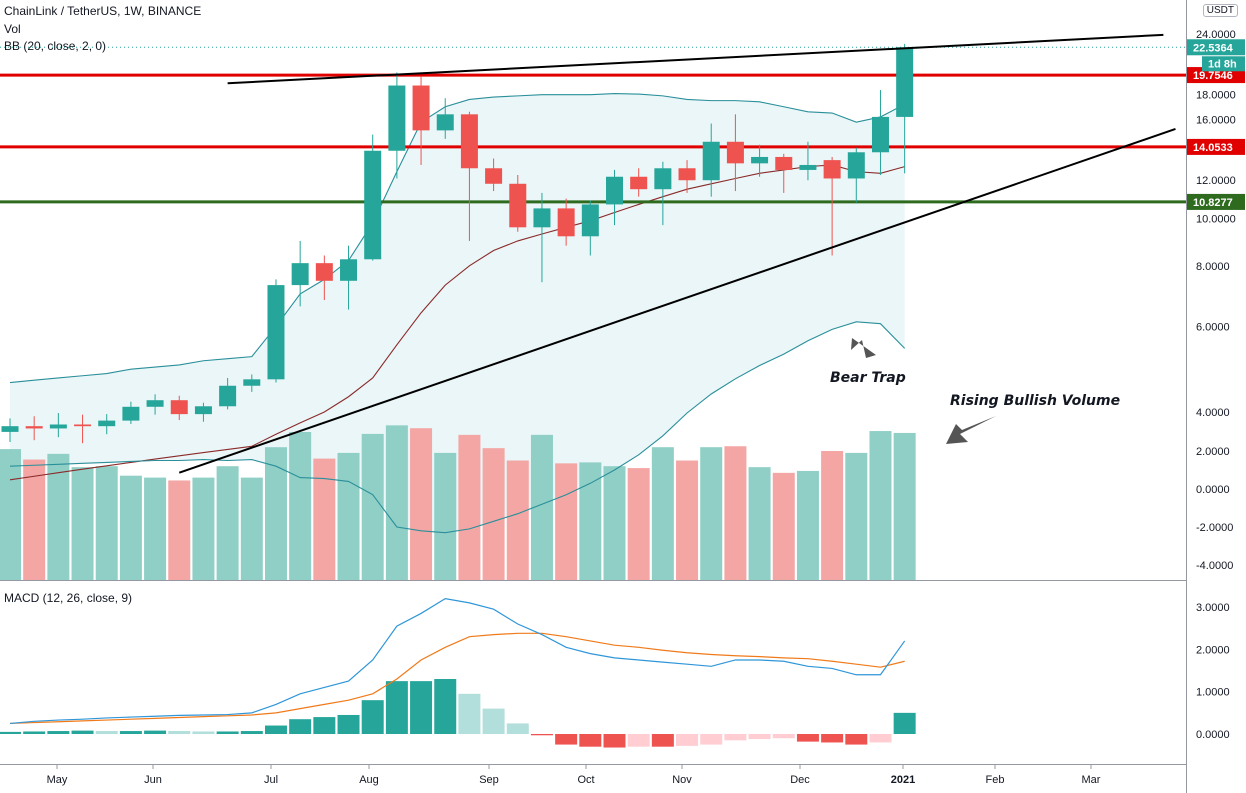  I want to click on time-tick-label: 2021, so click(903, 780).